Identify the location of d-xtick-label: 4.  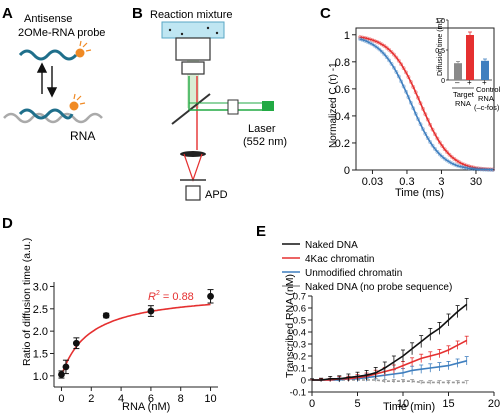
(121, 399).